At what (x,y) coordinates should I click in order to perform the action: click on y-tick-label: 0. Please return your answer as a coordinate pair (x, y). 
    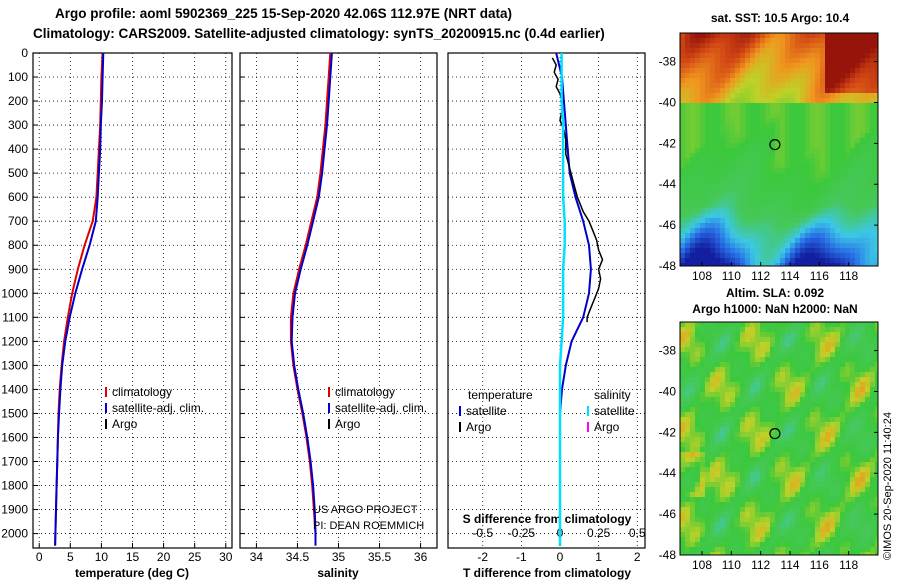
    Looking at the image, I should click on (24, 53).